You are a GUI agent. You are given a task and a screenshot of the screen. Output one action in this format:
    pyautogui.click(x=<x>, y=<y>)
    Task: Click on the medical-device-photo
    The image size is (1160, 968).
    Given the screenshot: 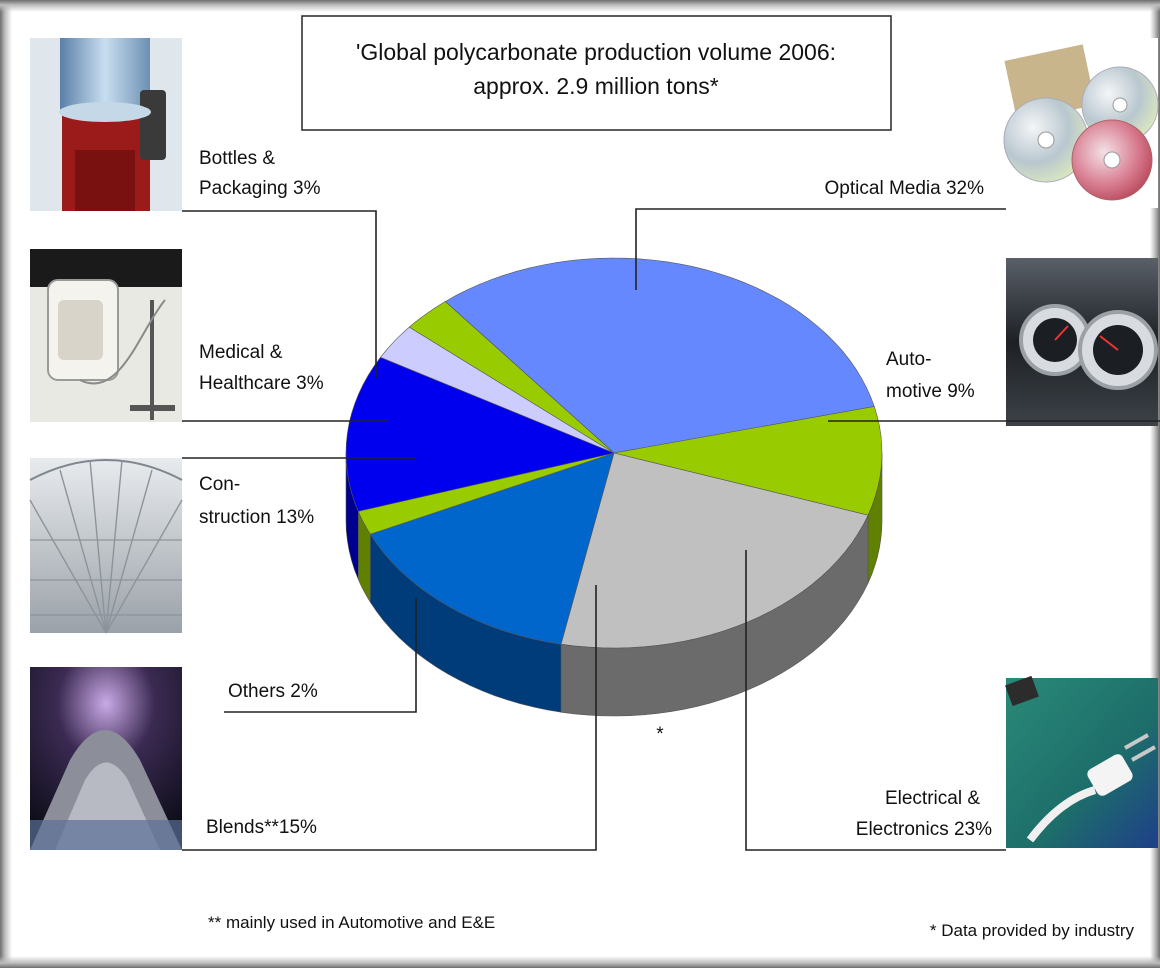 What is the action you would take?
    pyautogui.click(x=106, y=335)
    